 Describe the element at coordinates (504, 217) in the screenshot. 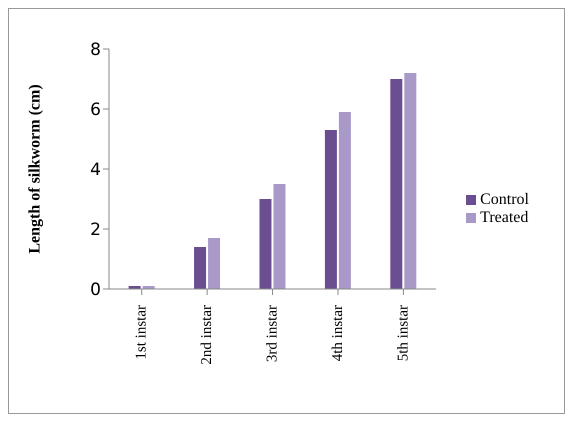

I see `legend-label: Treated` at that location.